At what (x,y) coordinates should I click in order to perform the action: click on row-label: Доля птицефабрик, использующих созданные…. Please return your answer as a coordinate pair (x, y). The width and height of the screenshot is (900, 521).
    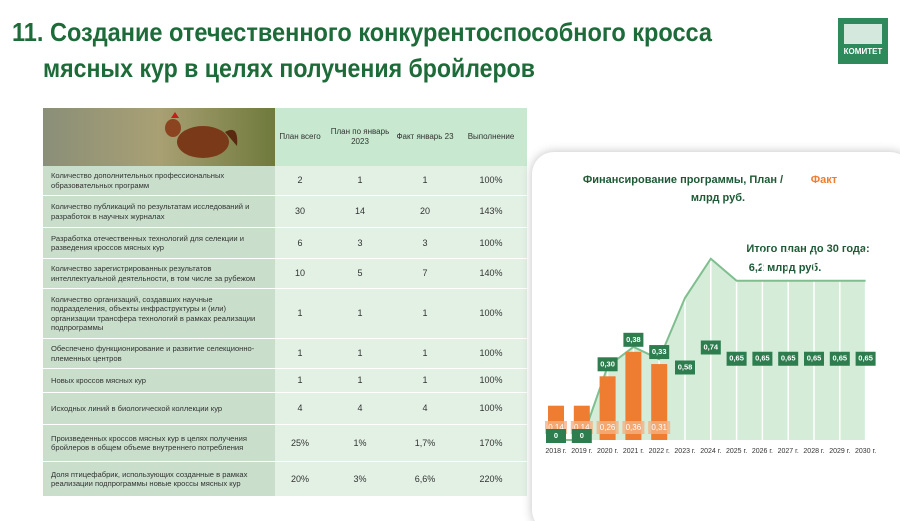
    Looking at the image, I should click on (159, 479).